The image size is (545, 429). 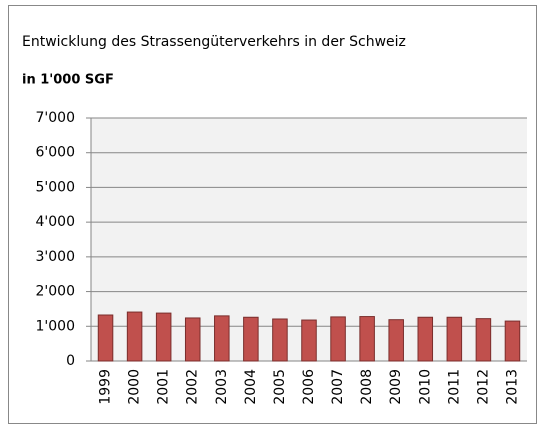 What do you see at coordinates (70, 361) in the screenshot?
I see `y-tick-label: 0` at bounding box center [70, 361].